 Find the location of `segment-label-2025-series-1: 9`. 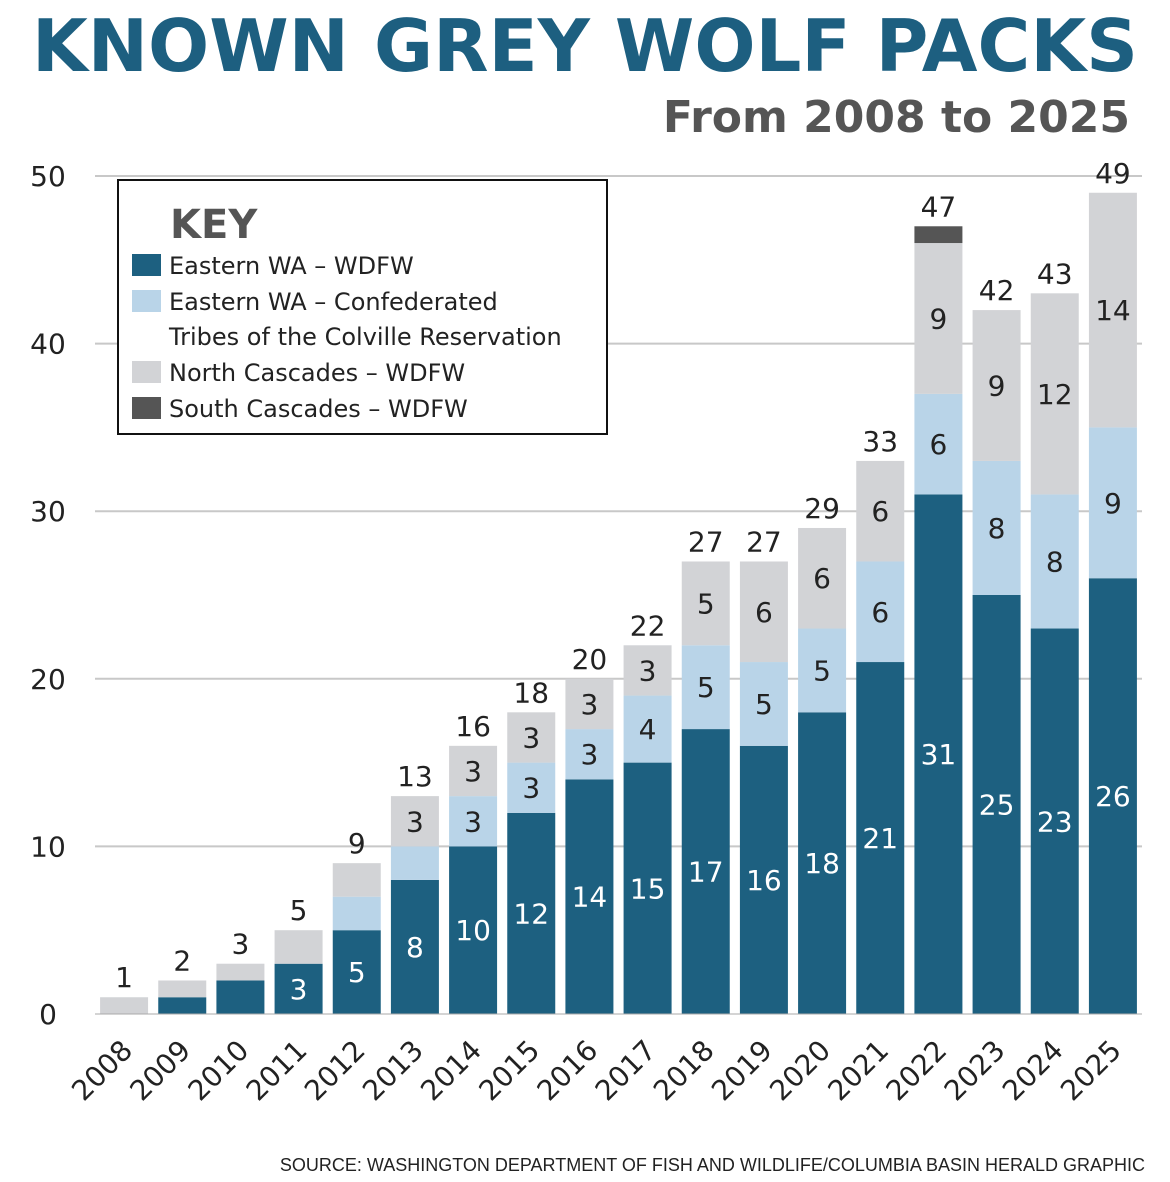

segment-label-2025-series-1: 9 is located at coordinates (1113, 503).